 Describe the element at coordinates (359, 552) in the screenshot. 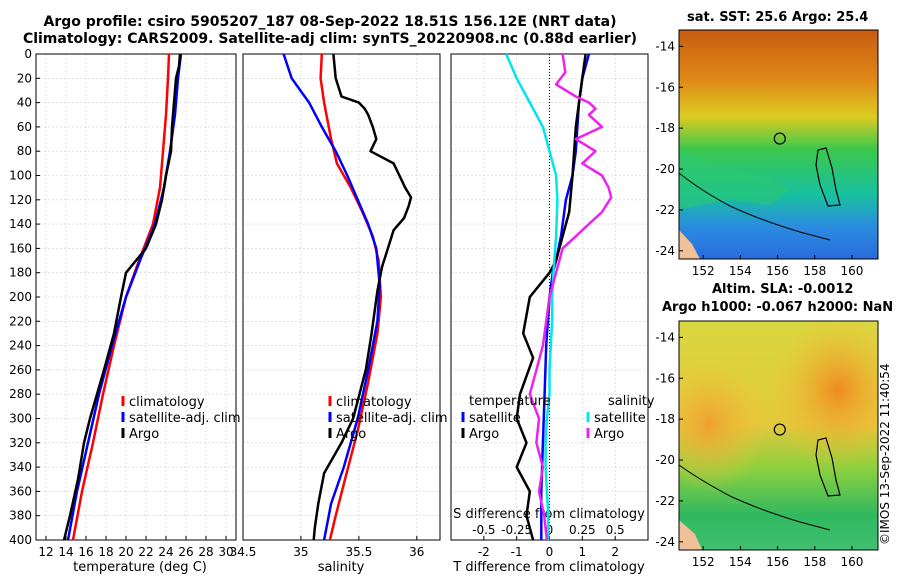

I see `salinity-xtick-label: 35.5` at that location.